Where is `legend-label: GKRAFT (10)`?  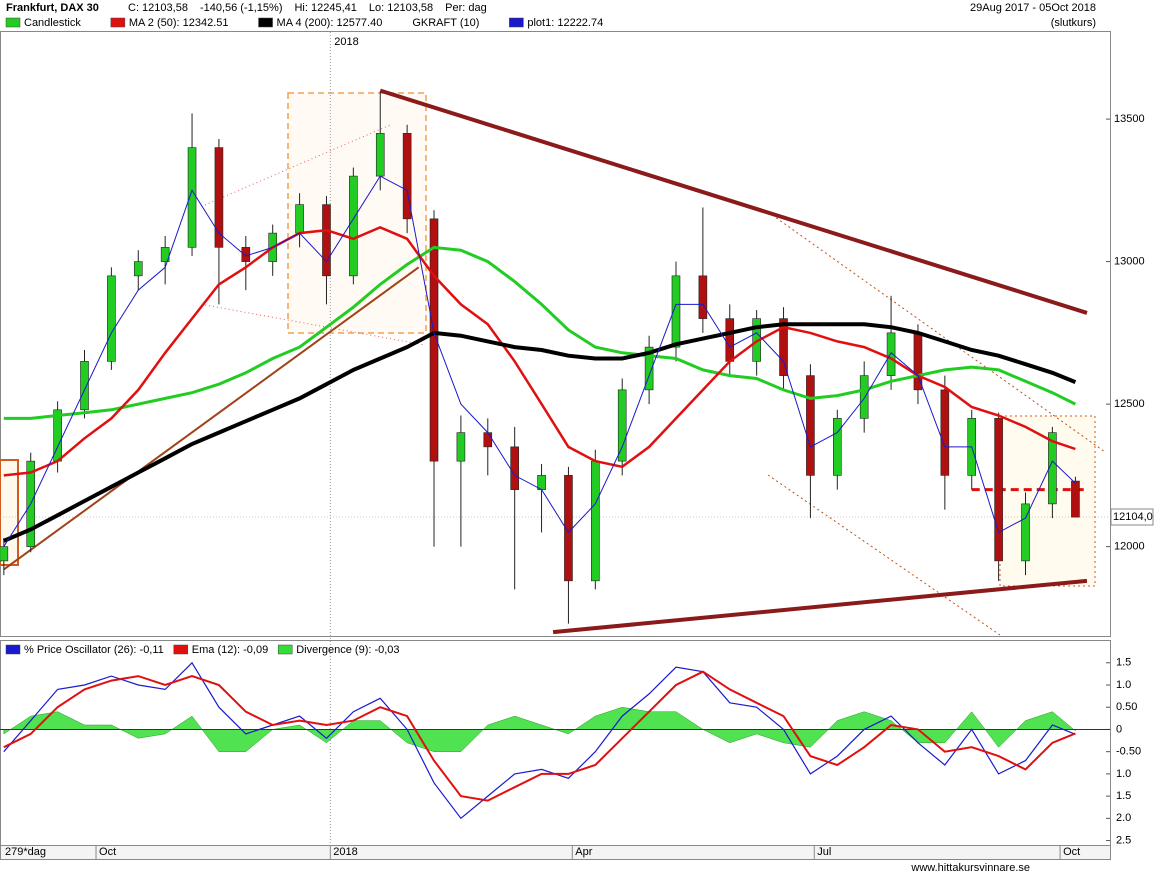 legend-label: GKRAFT (10) is located at coordinates (445, 23).